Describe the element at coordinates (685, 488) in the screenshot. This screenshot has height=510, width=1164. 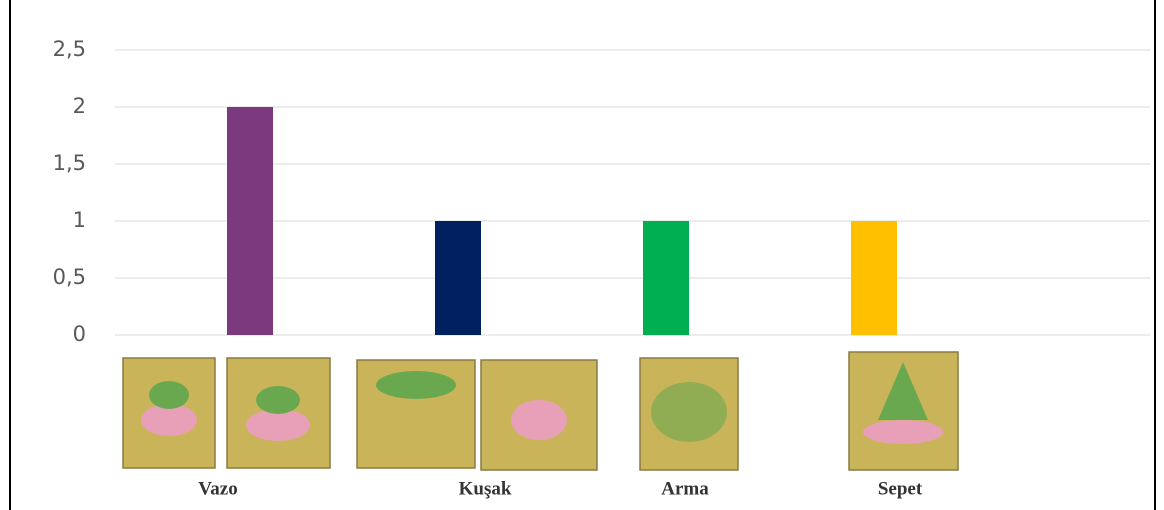
I see `x-tick-label: Arma` at that location.